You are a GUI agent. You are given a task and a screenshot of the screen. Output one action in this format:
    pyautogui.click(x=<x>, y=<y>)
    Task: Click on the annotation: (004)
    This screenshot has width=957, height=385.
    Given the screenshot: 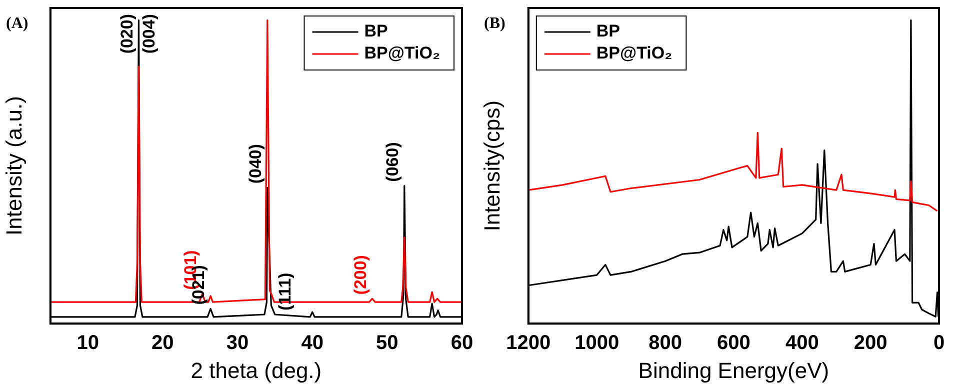 What is the action you would take?
    pyautogui.click(x=148, y=34)
    